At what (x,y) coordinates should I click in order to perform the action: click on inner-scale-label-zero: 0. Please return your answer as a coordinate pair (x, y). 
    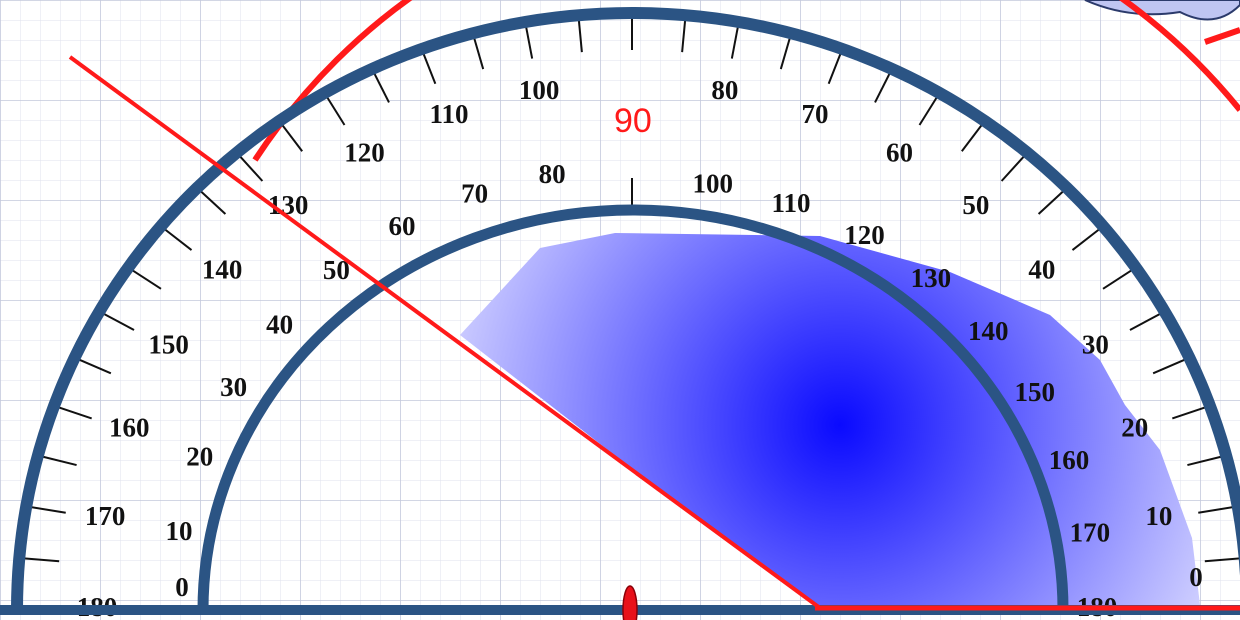
    Looking at the image, I should click on (182, 587).